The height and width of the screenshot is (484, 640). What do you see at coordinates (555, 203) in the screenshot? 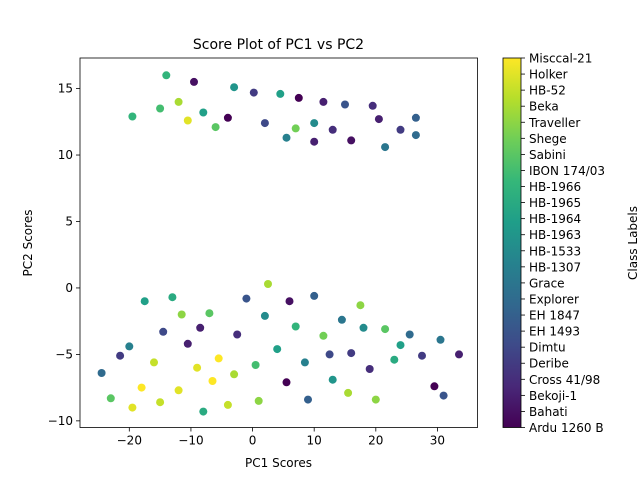
I see `colorbar-tick-label: HB-1965` at bounding box center [555, 203].